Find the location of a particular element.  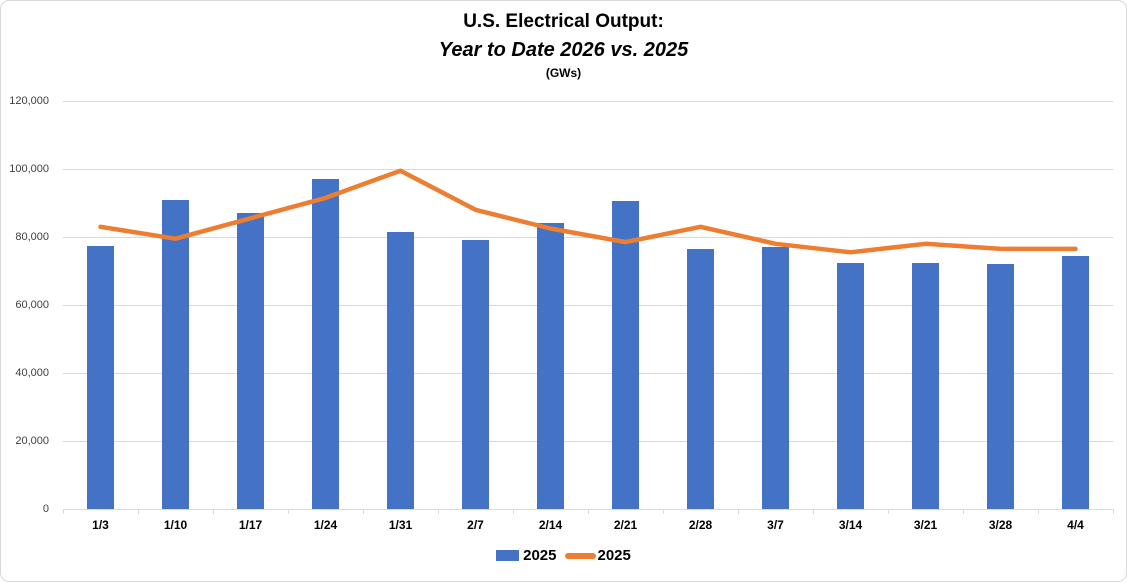

legend-label-line-series: 2025 is located at coordinates (614, 555).